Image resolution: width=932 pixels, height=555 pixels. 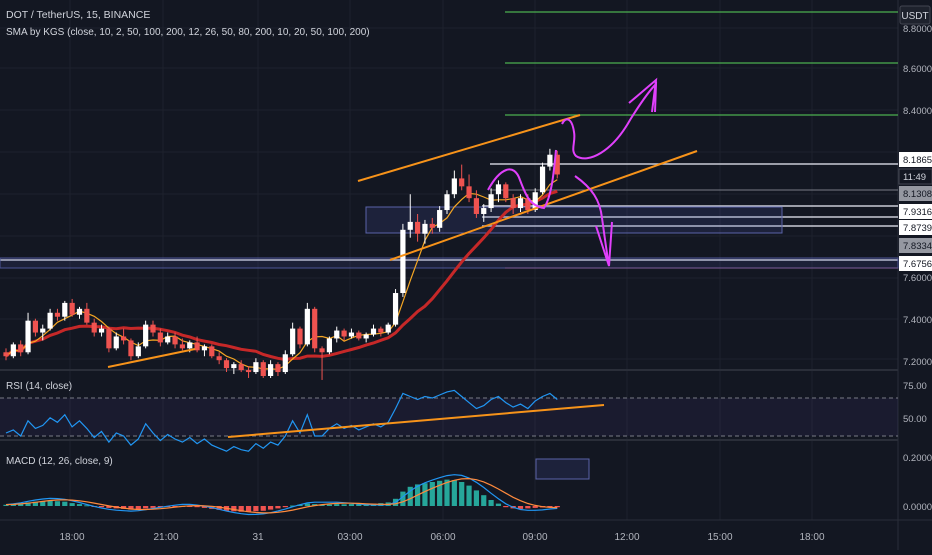 I want to click on channel-lower-line, so click(x=543, y=205).